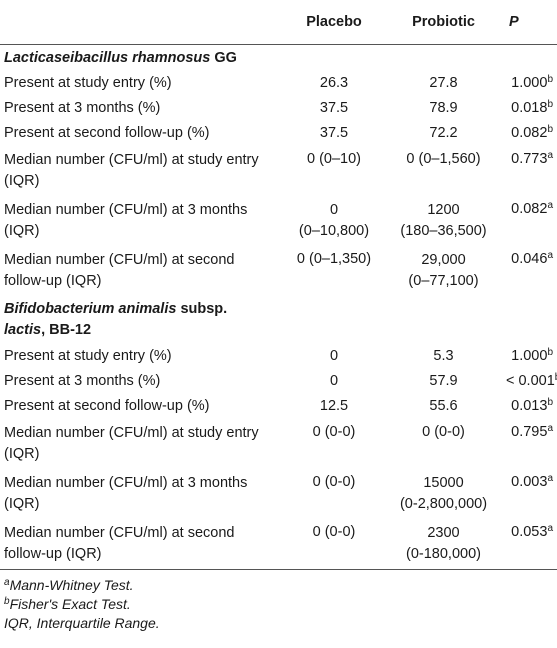 The height and width of the screenshot is (648, 557). What do you see at coordinates (334, 220) in the screenshot?
I see `placebo-cell: 0 (0–10,800)` at bounding box center [334, 220].